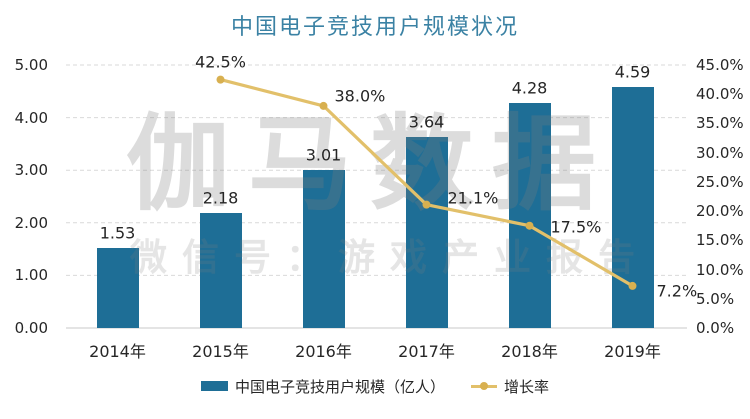 This screenshot has height=419, width=750. Describe the element at coordinates (632, 72) in the screenshot. I see `bar-value-label: 4.59` at that location.